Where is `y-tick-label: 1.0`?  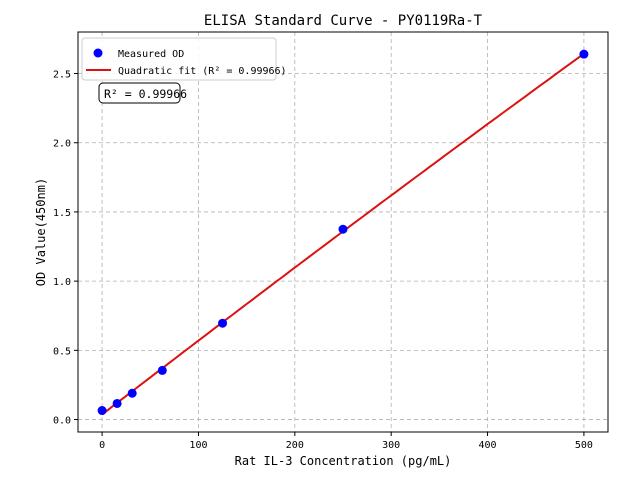
y-tick-label: 1.0 is located at coordinates (62, 282).